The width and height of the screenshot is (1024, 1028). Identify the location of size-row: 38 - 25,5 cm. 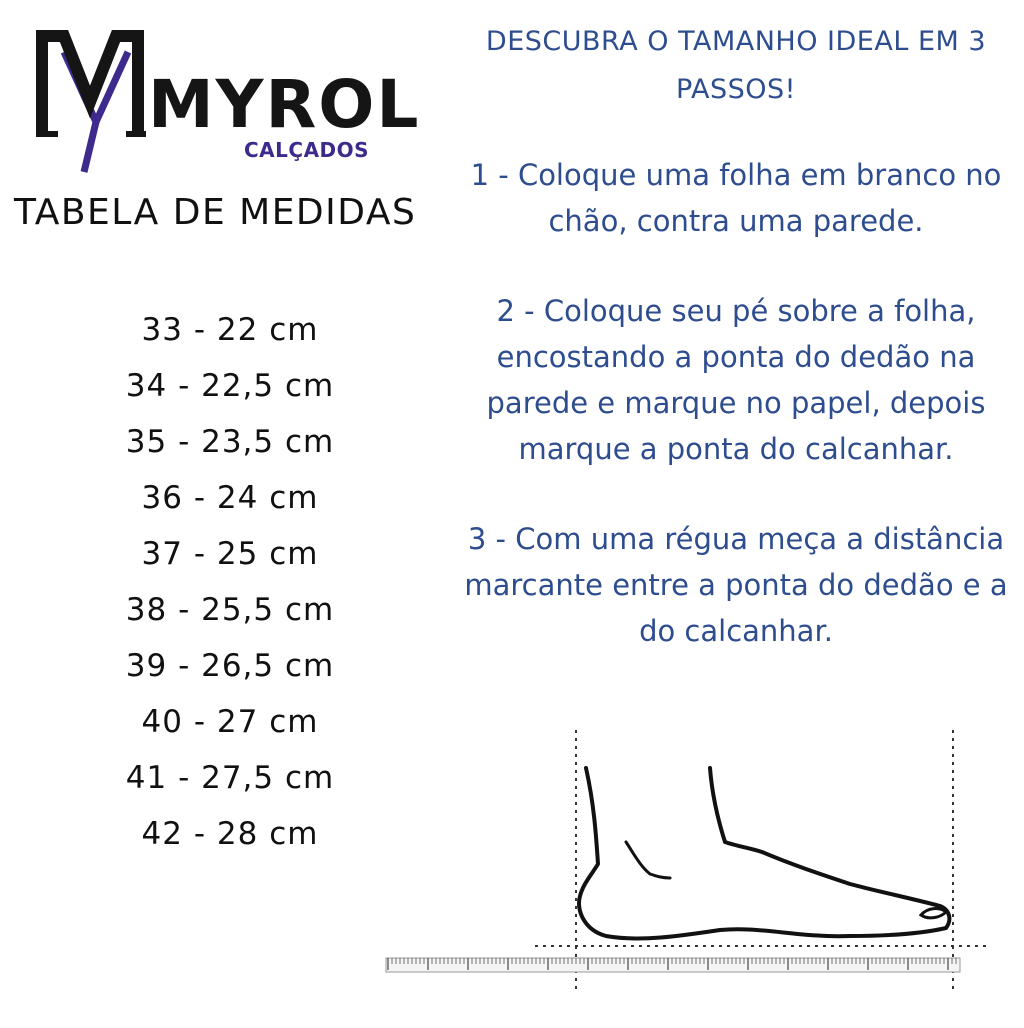
(230, 610).